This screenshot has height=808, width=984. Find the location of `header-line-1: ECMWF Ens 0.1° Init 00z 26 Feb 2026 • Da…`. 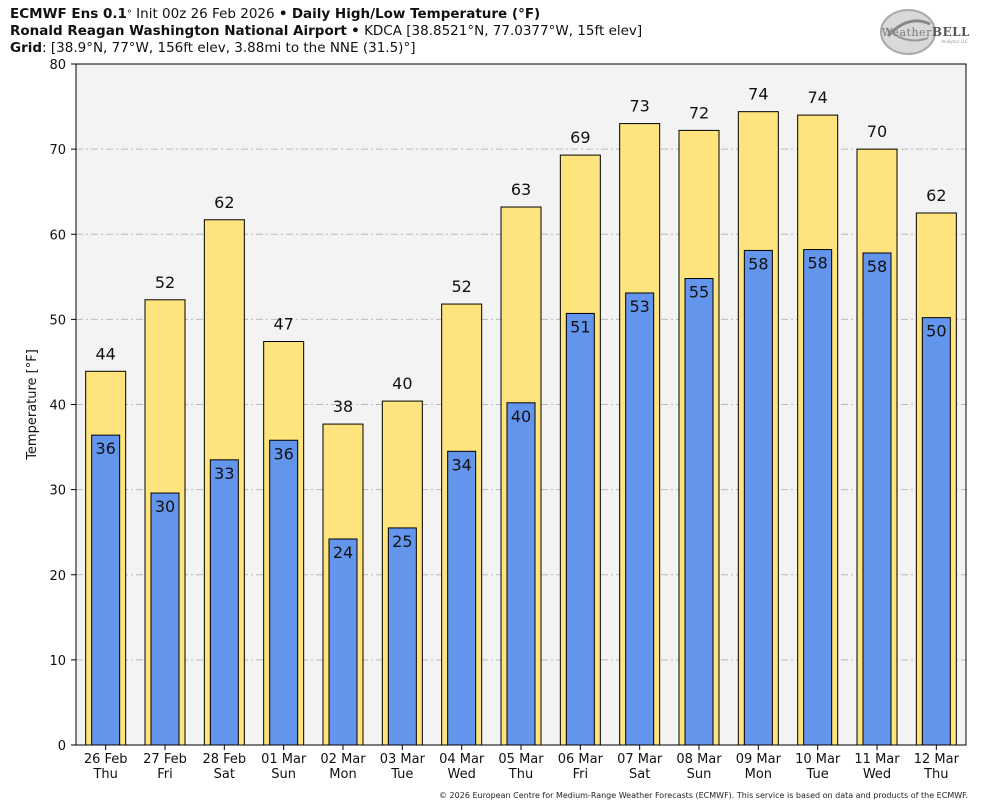

header-line-1: ECMWF Ens 0.1° Init 00z 26 Feb 2026 • Da… is located at coordinates (326, 14).